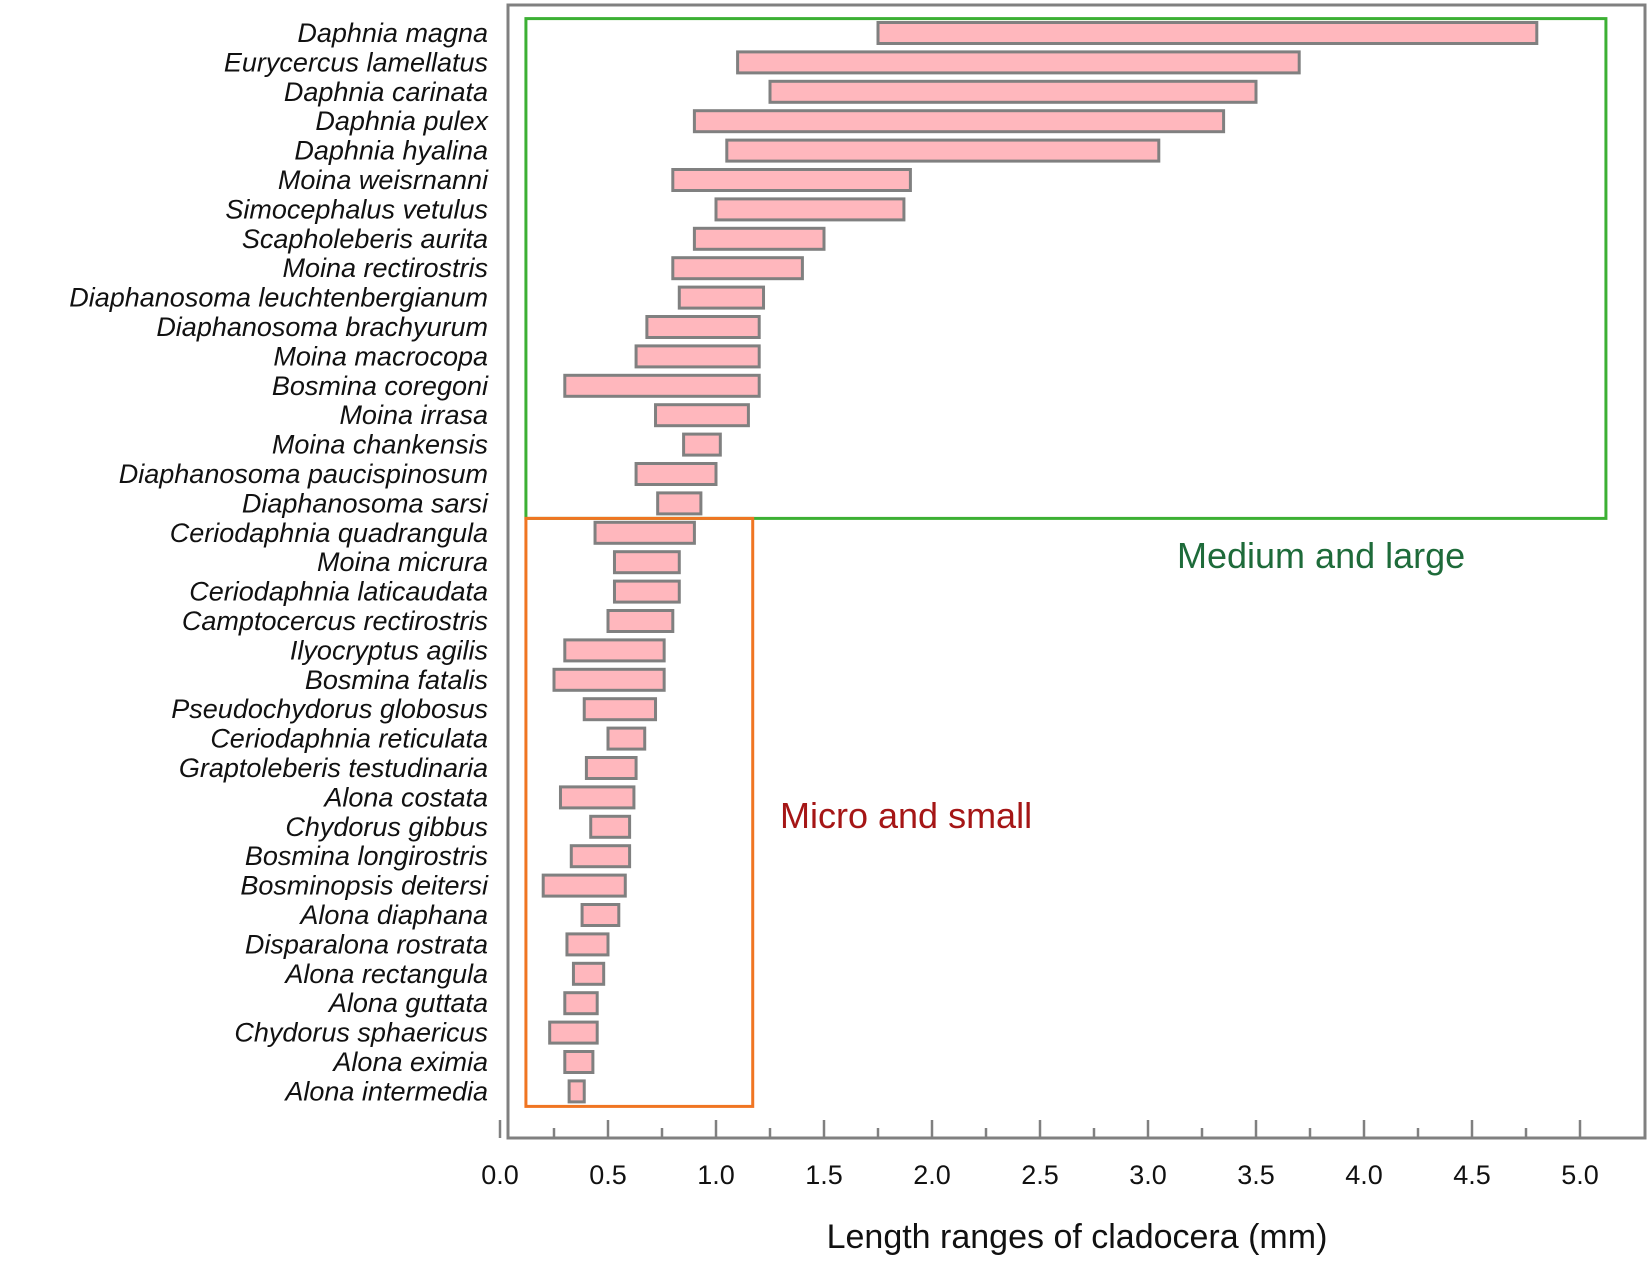  What do you see at coordinates (1321, 555) in the screenshot?
I see `group-label: Medium and large` at bounding box center [1321, 555].